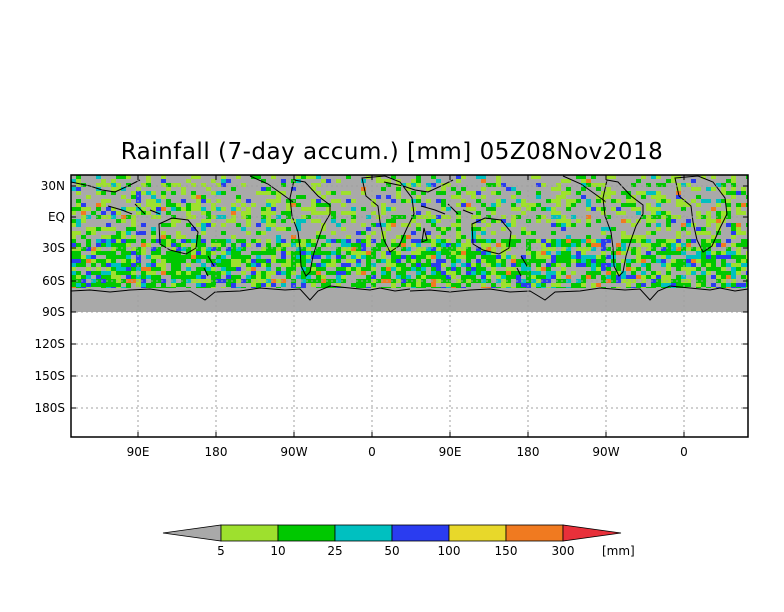  What do you see at coordinates (372, 452) in the screenshot?
I see `lon-label: 0` at bounding box center [372, 452].